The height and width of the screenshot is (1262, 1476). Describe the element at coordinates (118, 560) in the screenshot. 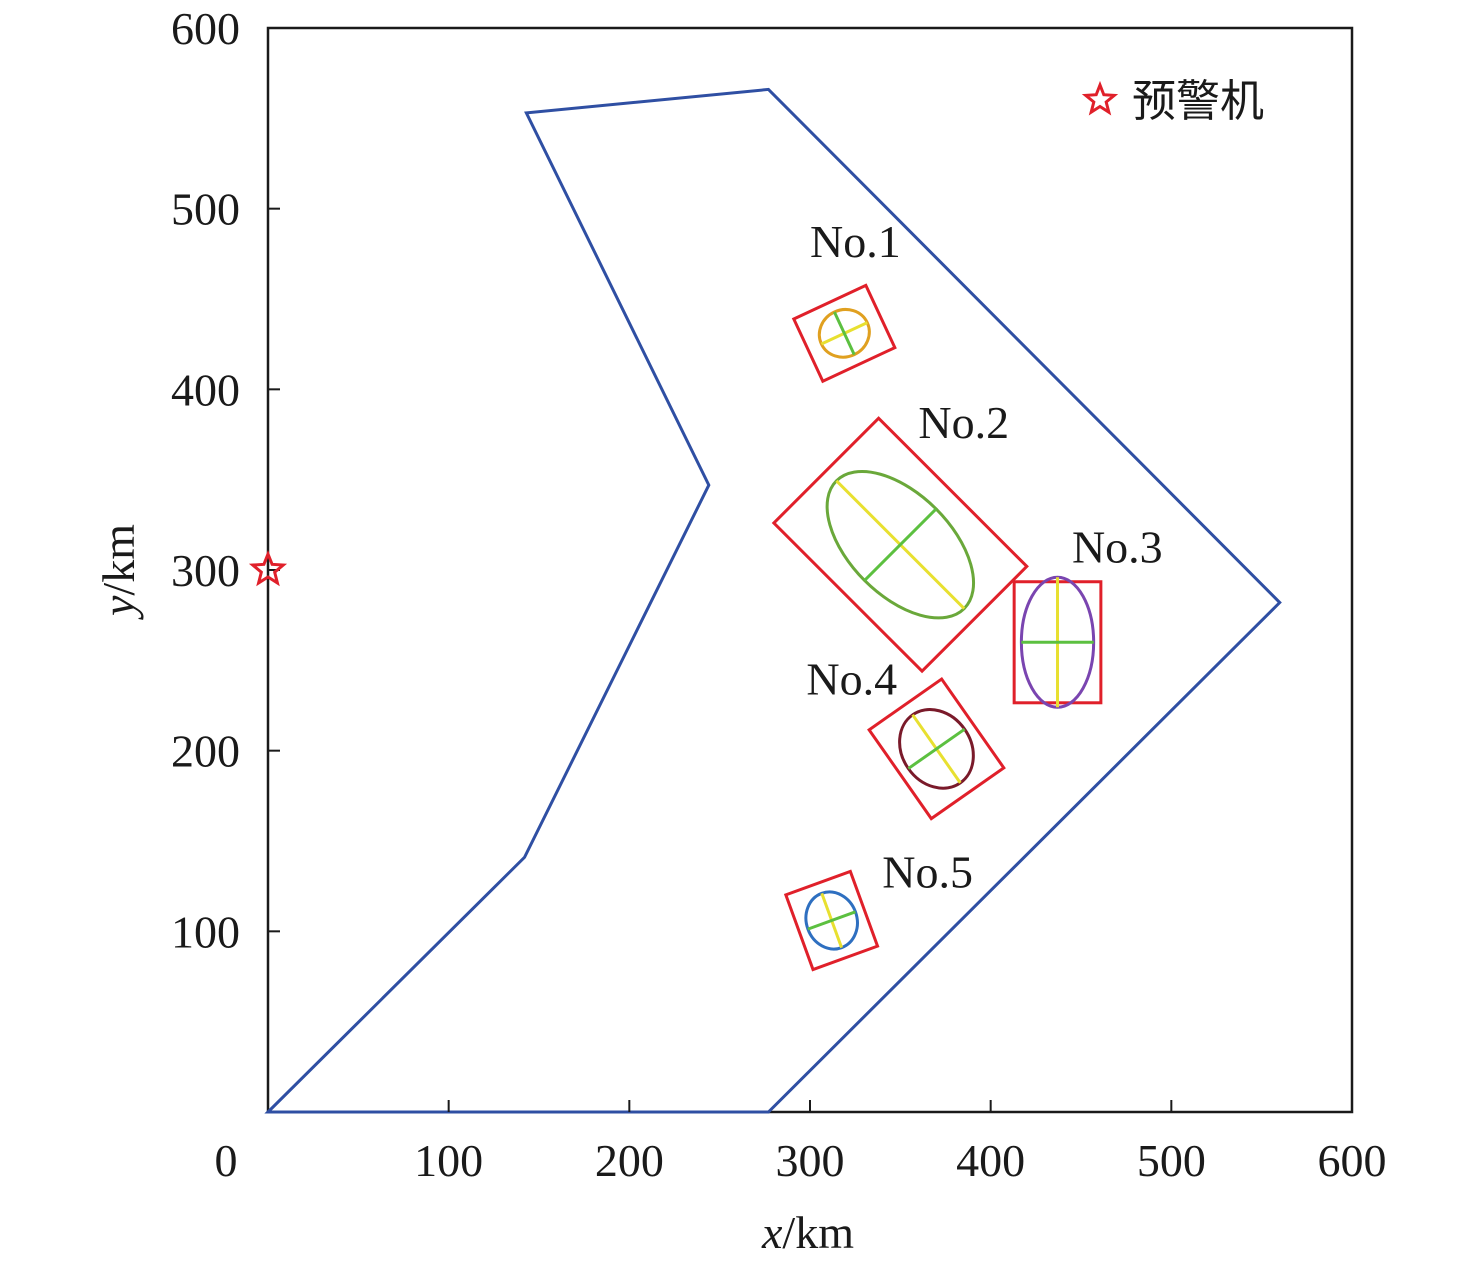

I see `y-axis-label-unit: /km` at that location.